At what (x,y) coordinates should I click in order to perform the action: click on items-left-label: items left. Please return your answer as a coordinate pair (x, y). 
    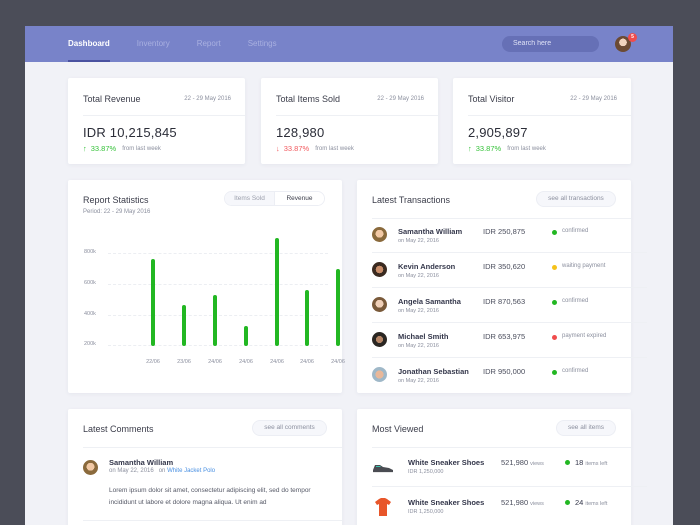
    Looking at the image, I should click on (596, 464).